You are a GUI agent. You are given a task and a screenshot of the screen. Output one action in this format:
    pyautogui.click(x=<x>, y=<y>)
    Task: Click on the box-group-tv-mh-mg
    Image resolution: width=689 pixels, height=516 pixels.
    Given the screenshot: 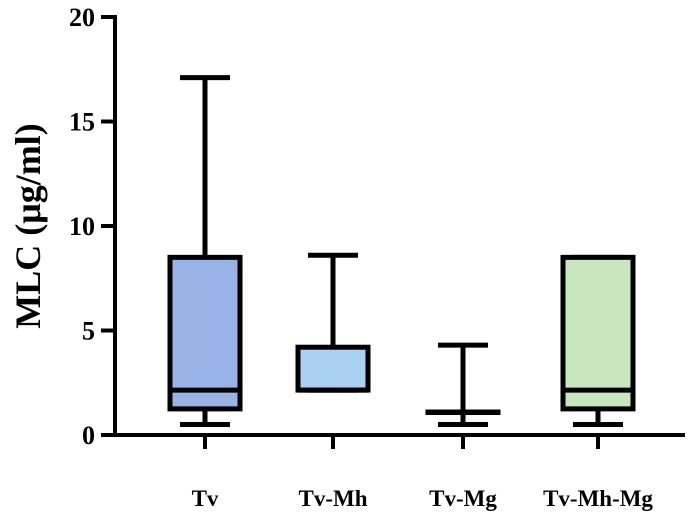 What is the action you would take?
    pyautogui.click(x=598, y=341)
    